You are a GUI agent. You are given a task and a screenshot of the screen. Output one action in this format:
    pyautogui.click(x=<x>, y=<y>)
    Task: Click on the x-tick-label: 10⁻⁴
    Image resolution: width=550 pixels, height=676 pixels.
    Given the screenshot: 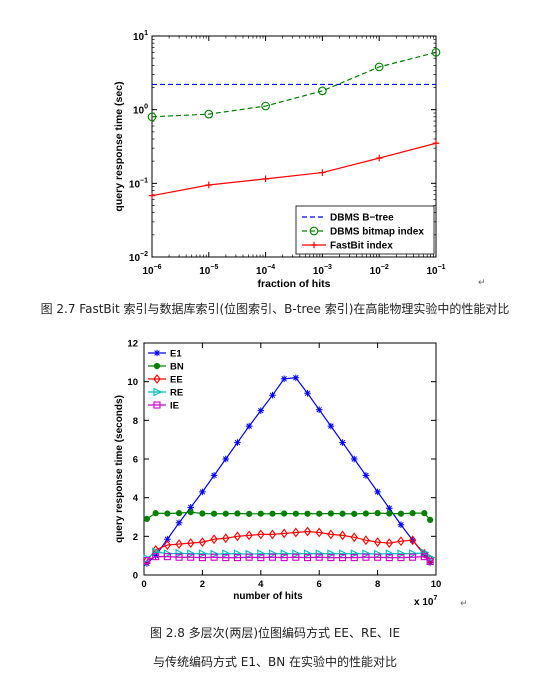 What is the action you would take?
    pyautogui.click(x=265, y=270)
    